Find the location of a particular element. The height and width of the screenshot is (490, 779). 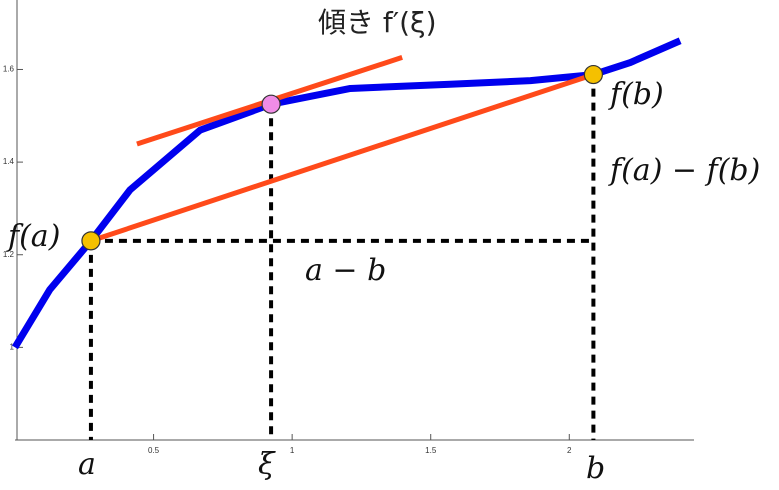

a-label: a is located at coordinates (87, 464).